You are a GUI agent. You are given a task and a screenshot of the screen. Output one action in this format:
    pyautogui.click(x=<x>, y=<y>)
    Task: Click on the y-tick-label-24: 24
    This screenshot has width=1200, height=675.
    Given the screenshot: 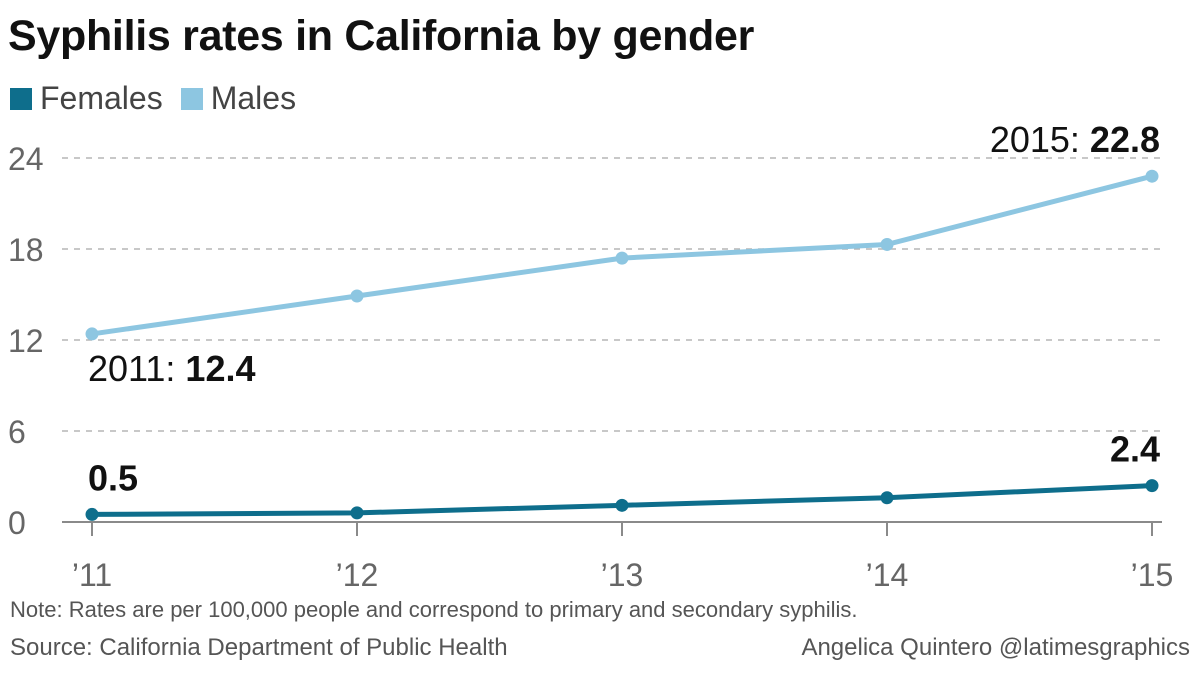 What is the action you would take?
    pyautogui.click(x=26, y=159)
    